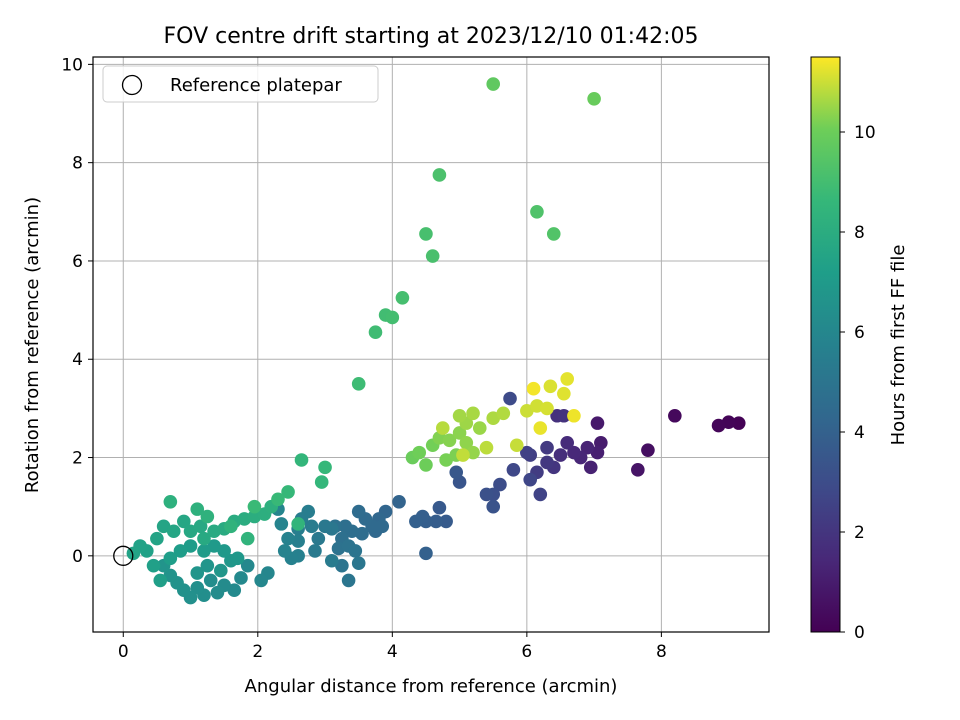 This screenshot has width=960, height=720. I want to click on y-tick-label: 8, so click(77, 164).